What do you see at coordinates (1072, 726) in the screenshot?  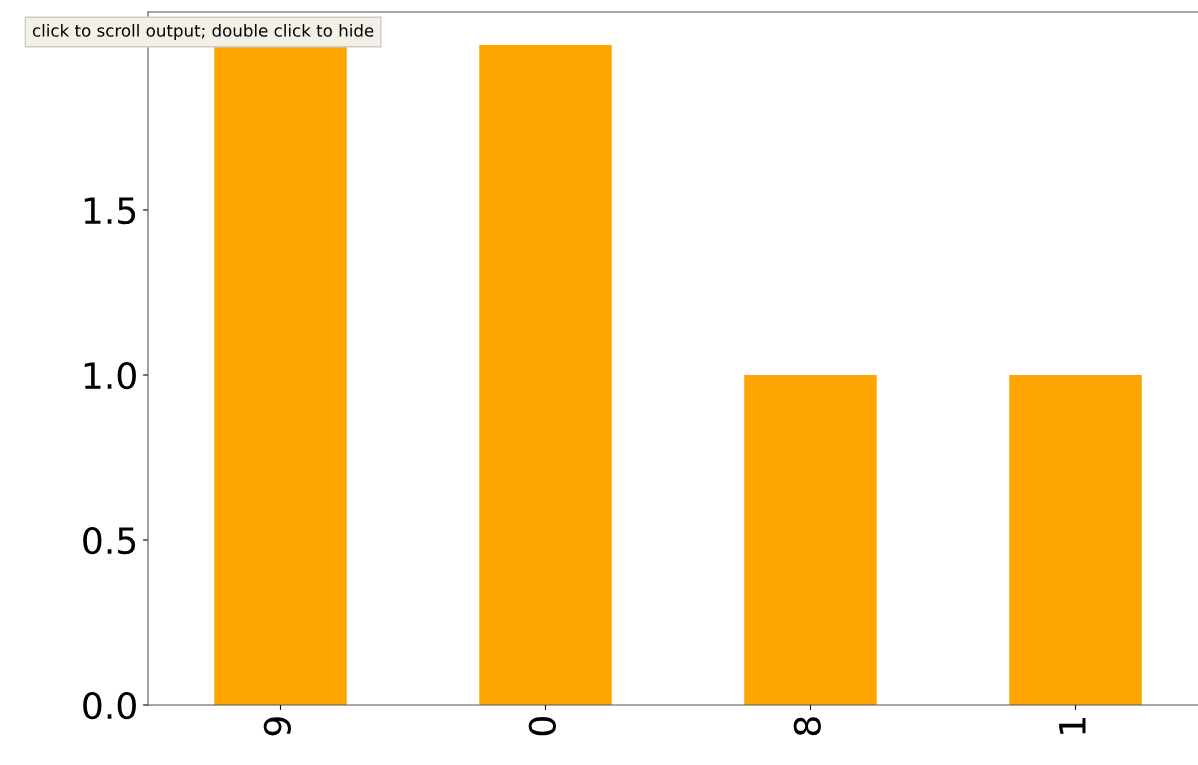 I see `x-tick-label: 1` at bounding box center [1072, 726].